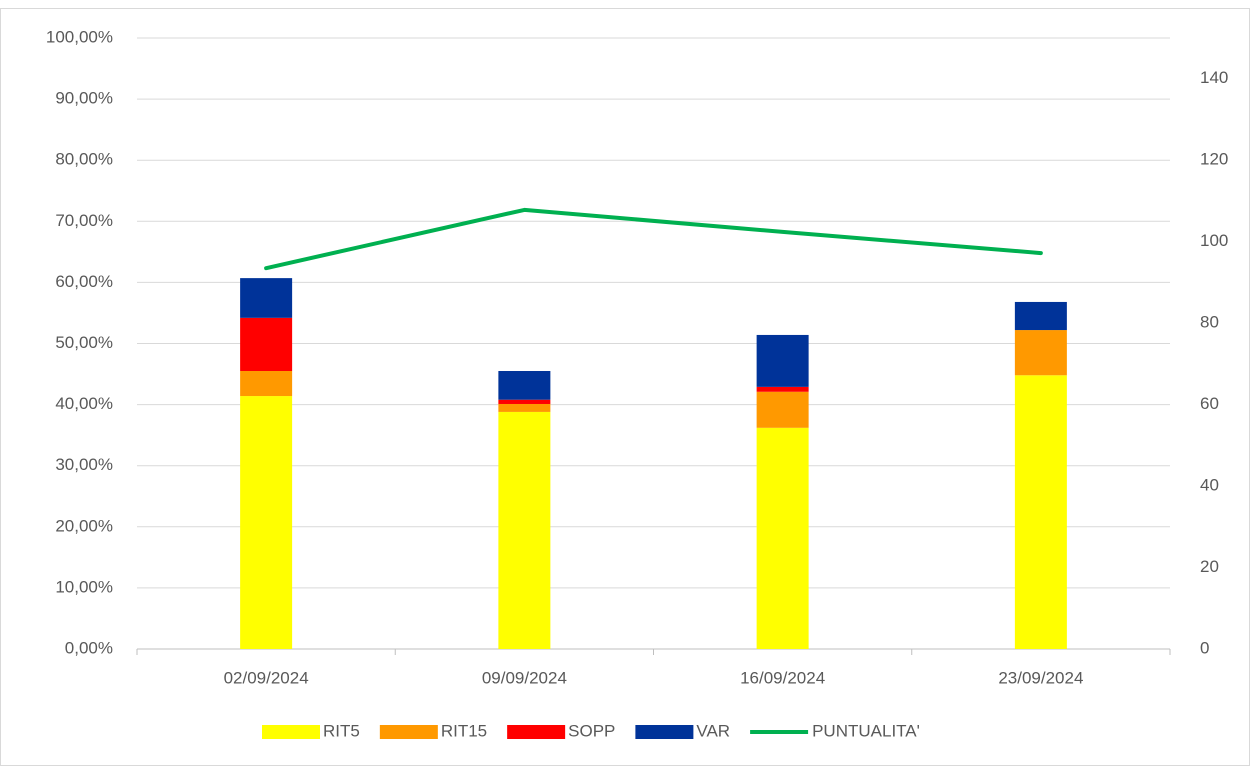 The height and width of the screenshot is (767, 1251). I want to click on y-tick-label: 50,00%, so click(84, 342).